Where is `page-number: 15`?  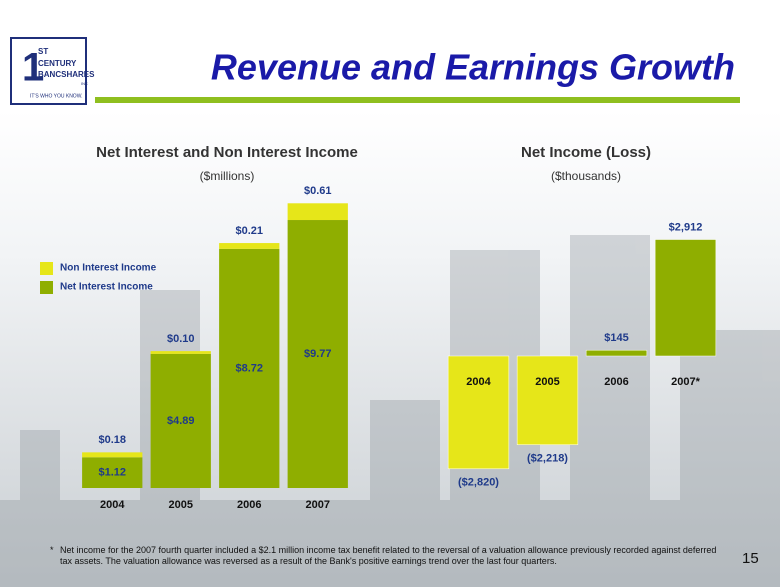
page-number: 15 is located at coordinates (750, 558).